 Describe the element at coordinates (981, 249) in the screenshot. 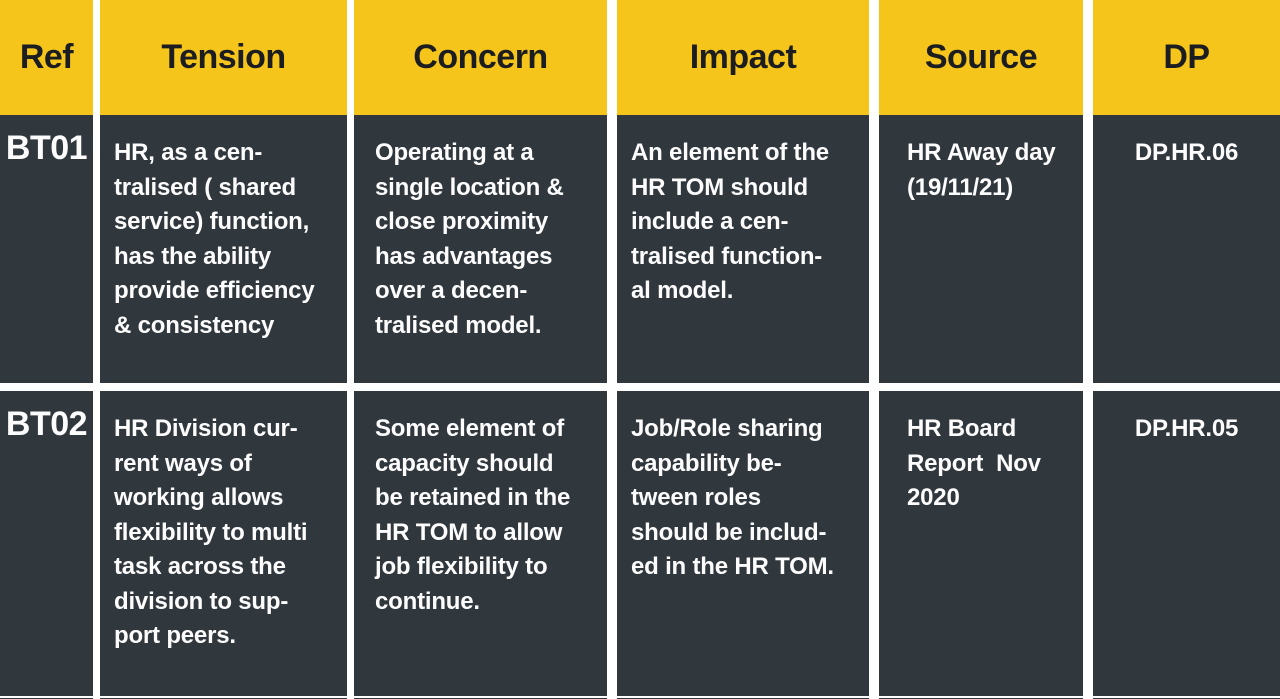

I see `cell-bt01-source: HR Away day (19/11/21)` at that location.